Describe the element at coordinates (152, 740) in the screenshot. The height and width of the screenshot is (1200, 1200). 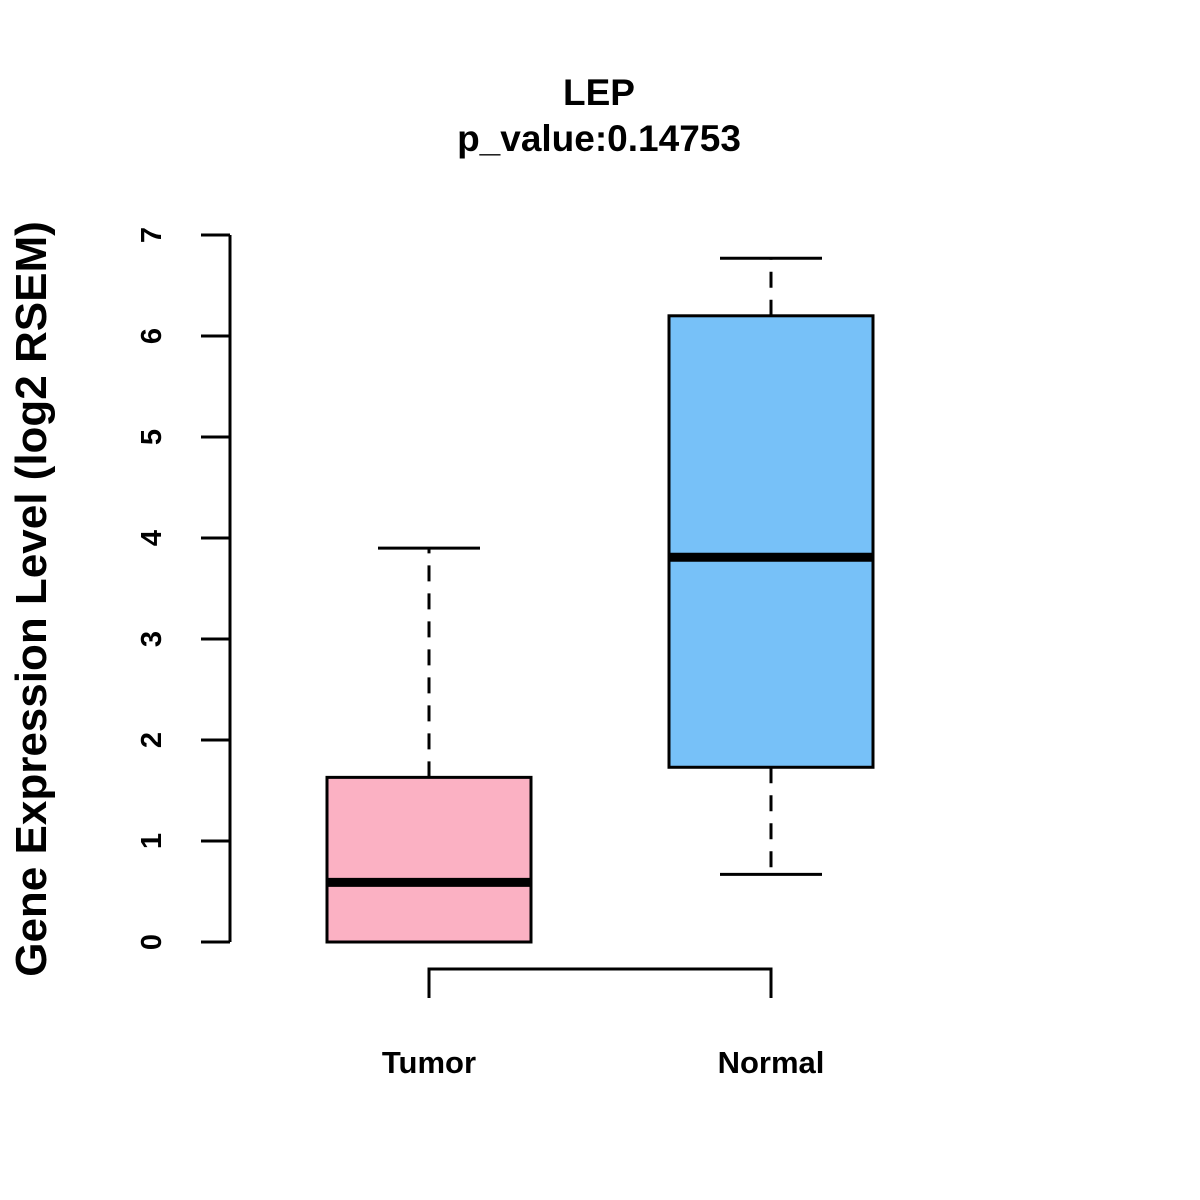
I see `y-tick-label: 2` at that location.